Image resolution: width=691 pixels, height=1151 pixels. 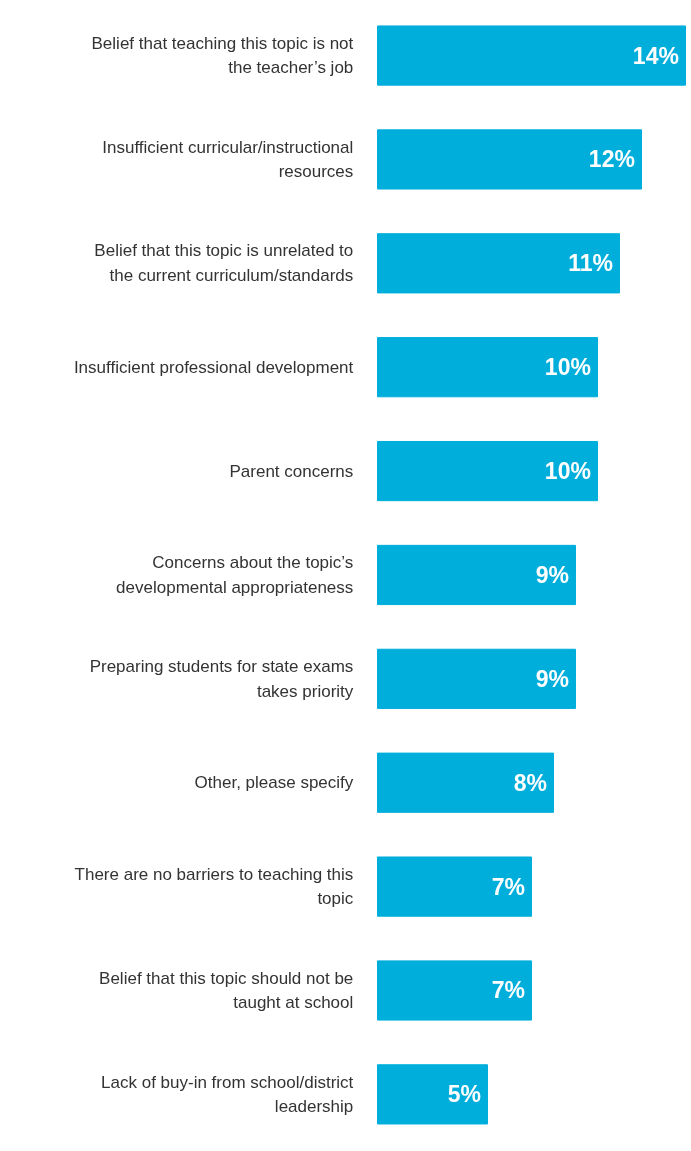 What do you see at coordinates (221, 678) in the screenshot?
I see `y-tick-label: Preparing students for state exams takes priority` at bounding box center [221, 678].